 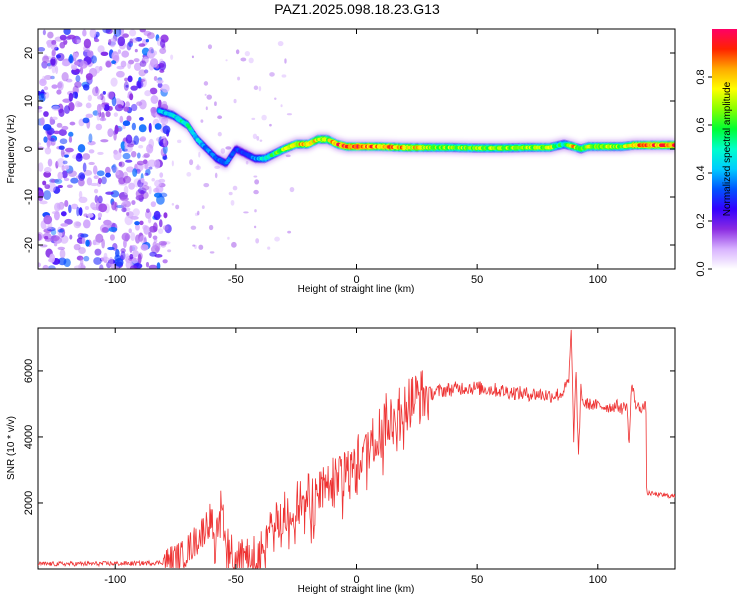 What do you see at coordinates (415, 137) in the screenshot?
I see `spectrogram-ridge` at bounding box center [415, 137].